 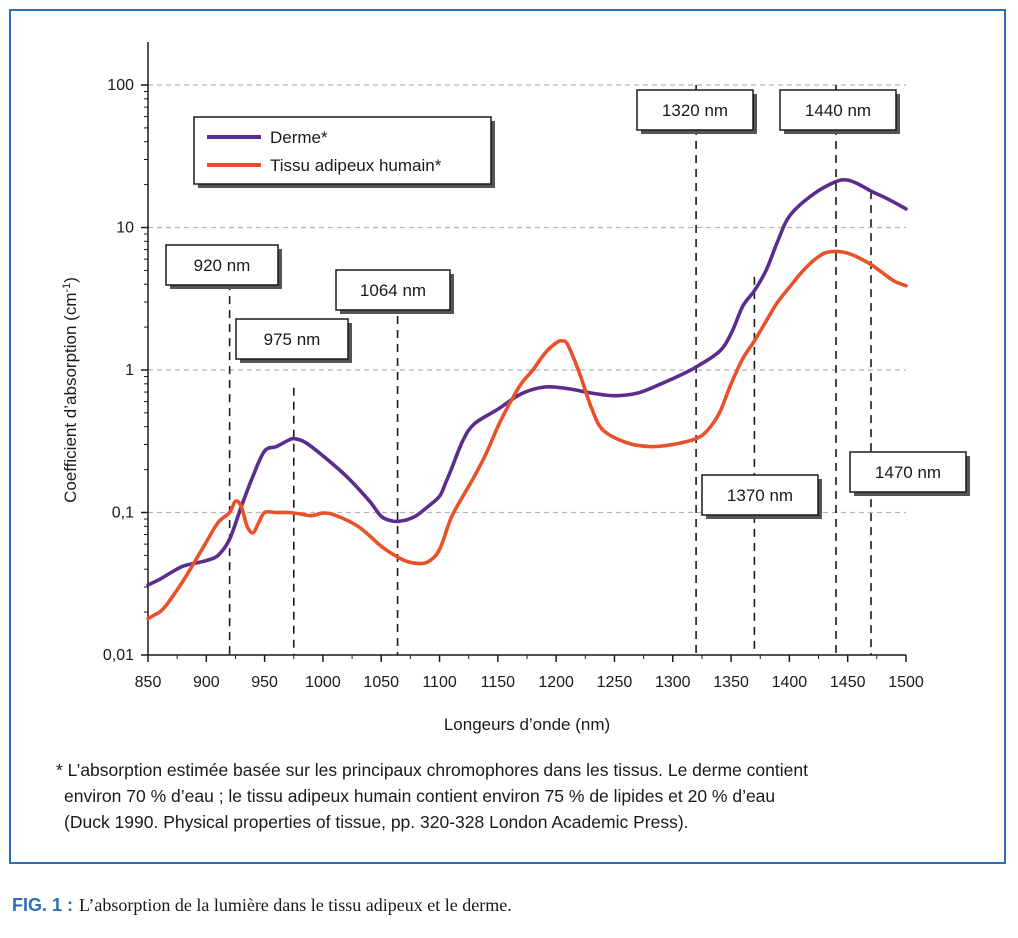 What do you see at coordinates (67, 288) in the screenshot?
I see `y-axis-title-unit-exponent: -1` at bounding box center [67, 288].